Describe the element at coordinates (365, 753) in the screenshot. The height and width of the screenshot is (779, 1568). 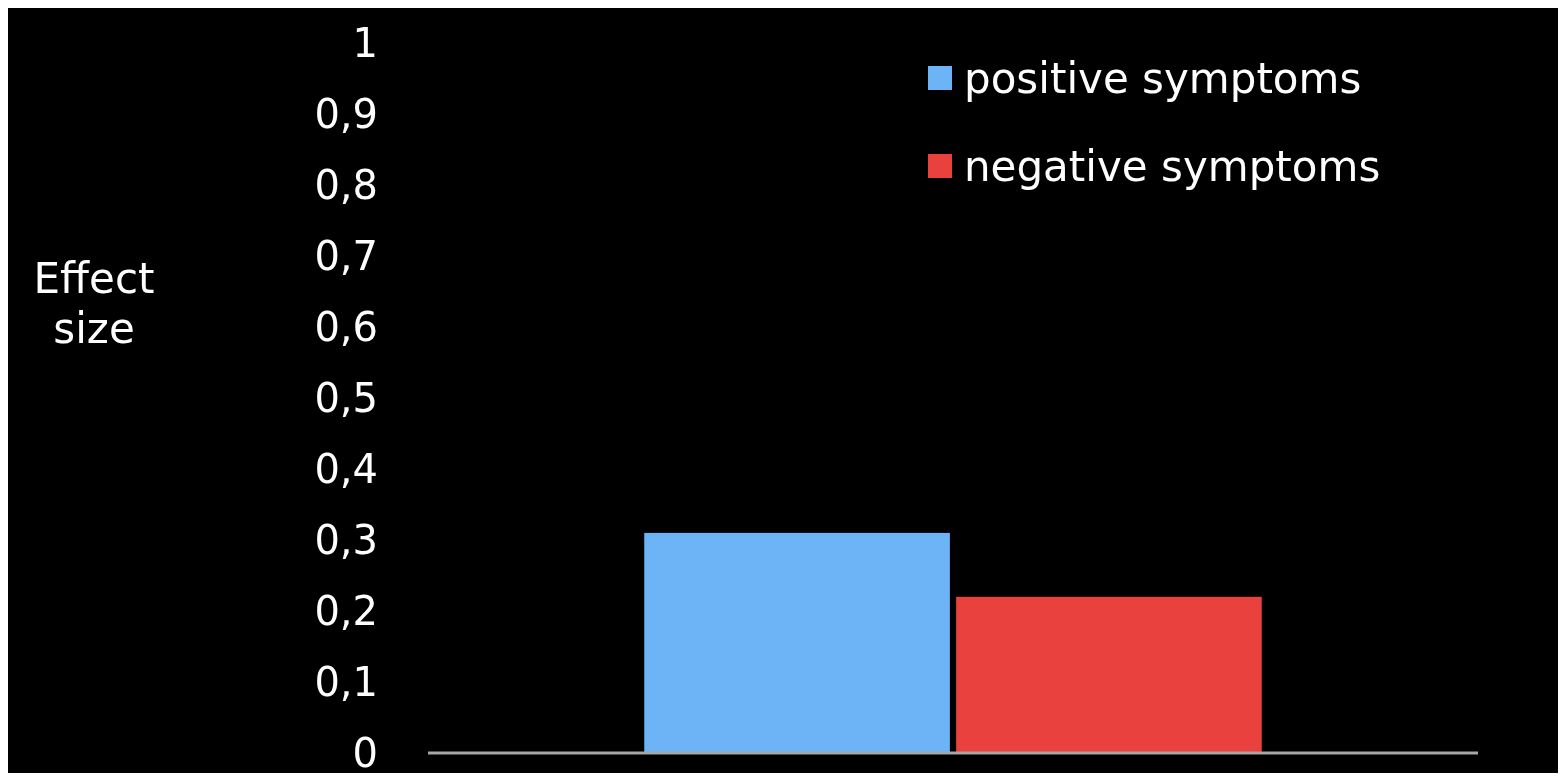
I see `y-tick-label: 0` at that location.